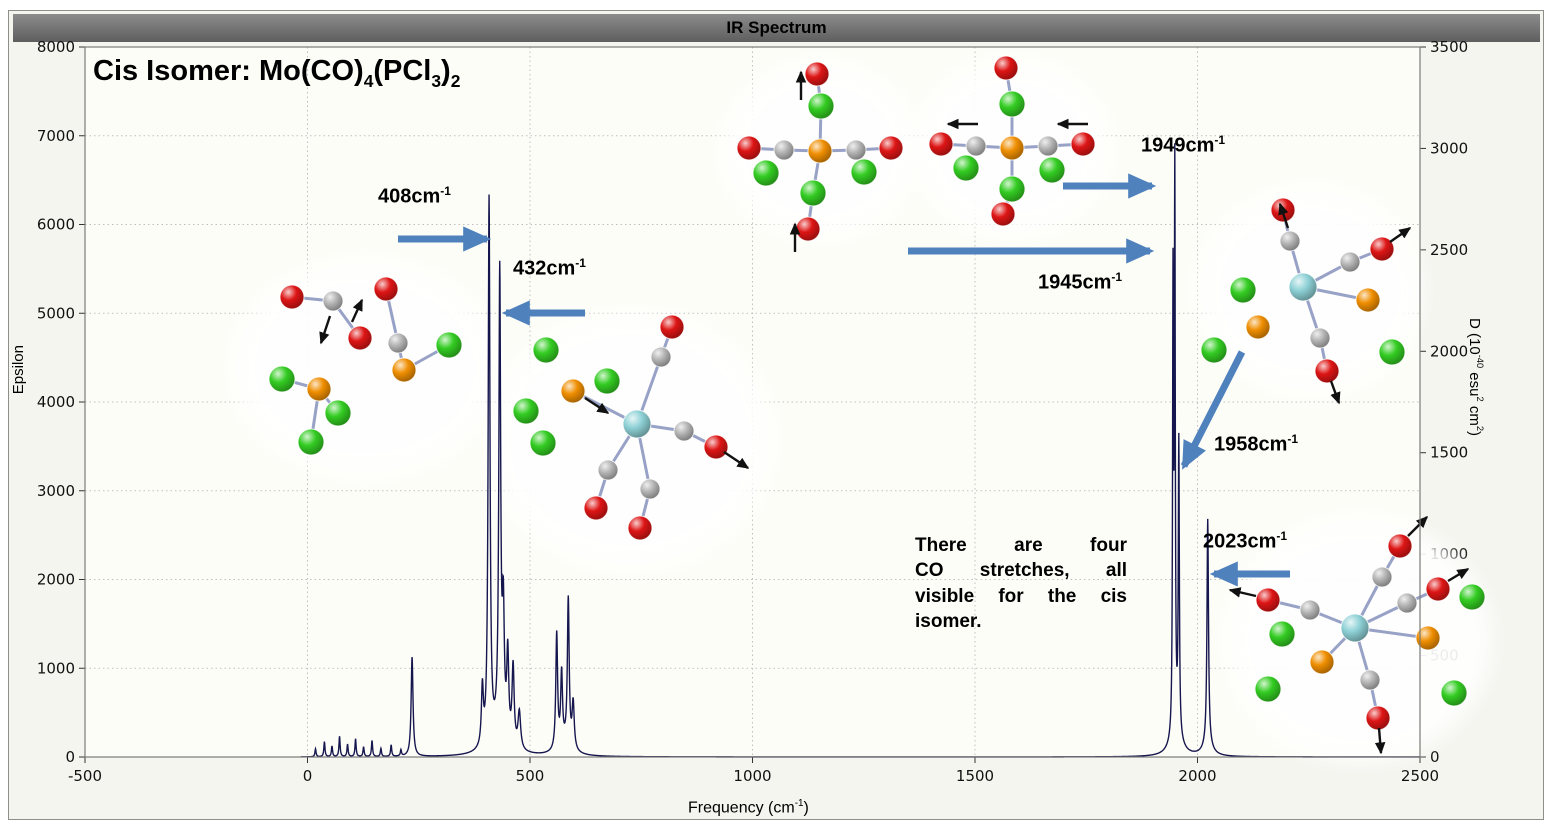 Image resolution: width=1553 pixels, height=829 pixels. Describe the element at coordinates (1449, 453) in the screenshot. I see `y-right-tick-label: 1500` at that location.